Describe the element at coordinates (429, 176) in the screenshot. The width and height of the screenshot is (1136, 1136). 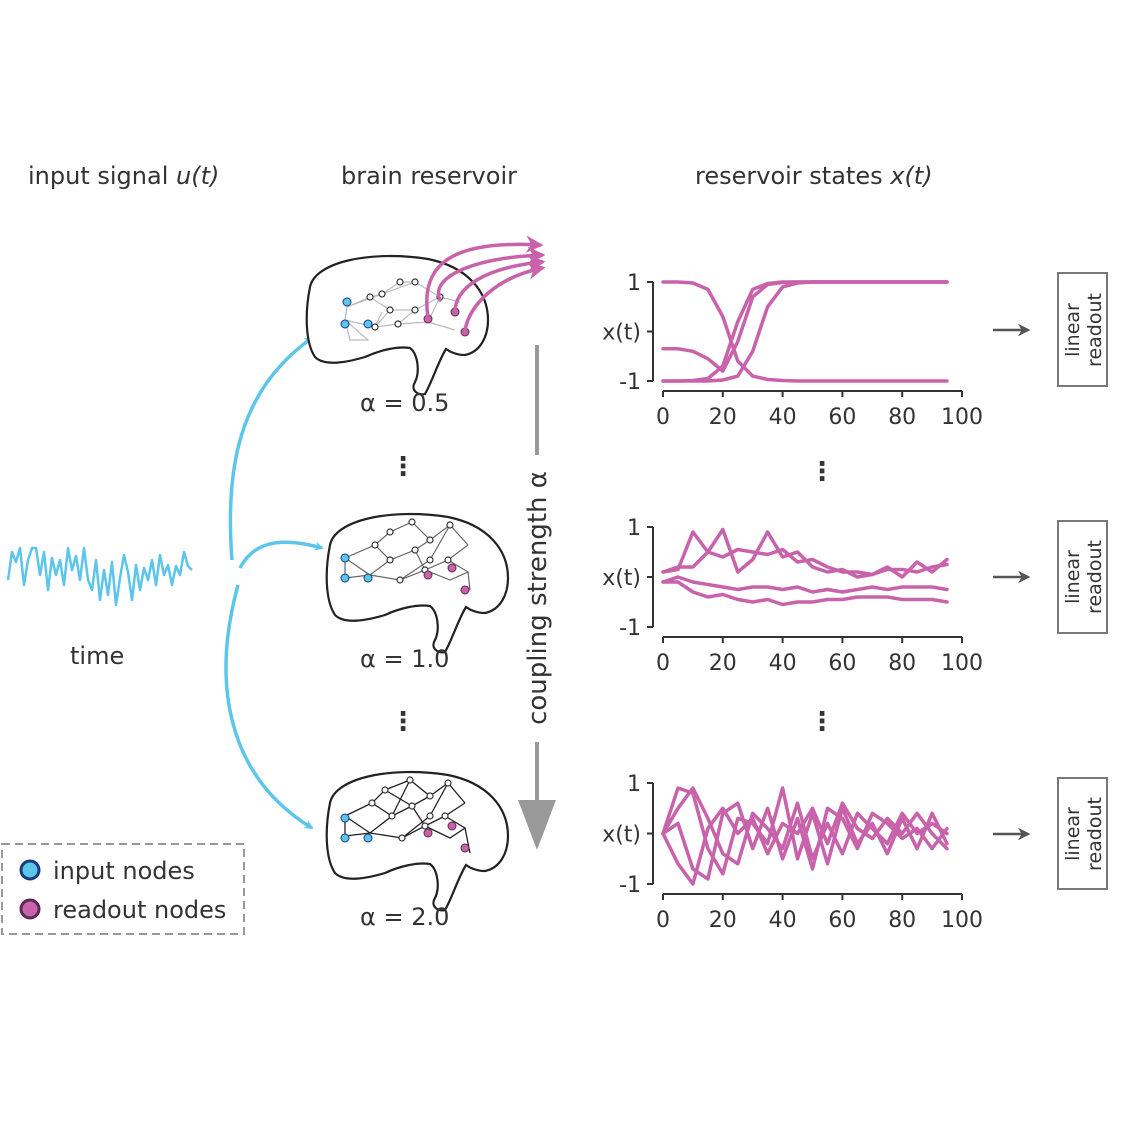
I see `brain-reservoir-header: brain reservoir` at that location.